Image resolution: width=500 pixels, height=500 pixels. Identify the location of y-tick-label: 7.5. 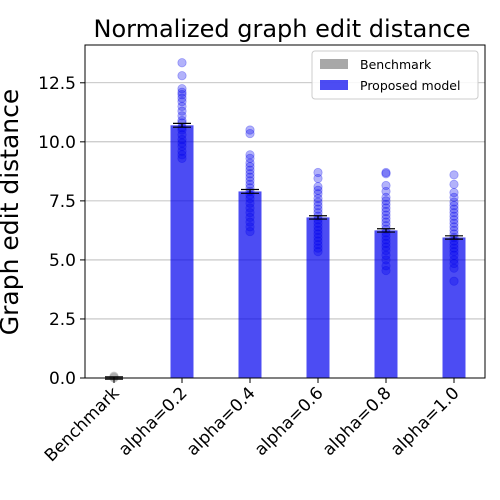
(62, 202).